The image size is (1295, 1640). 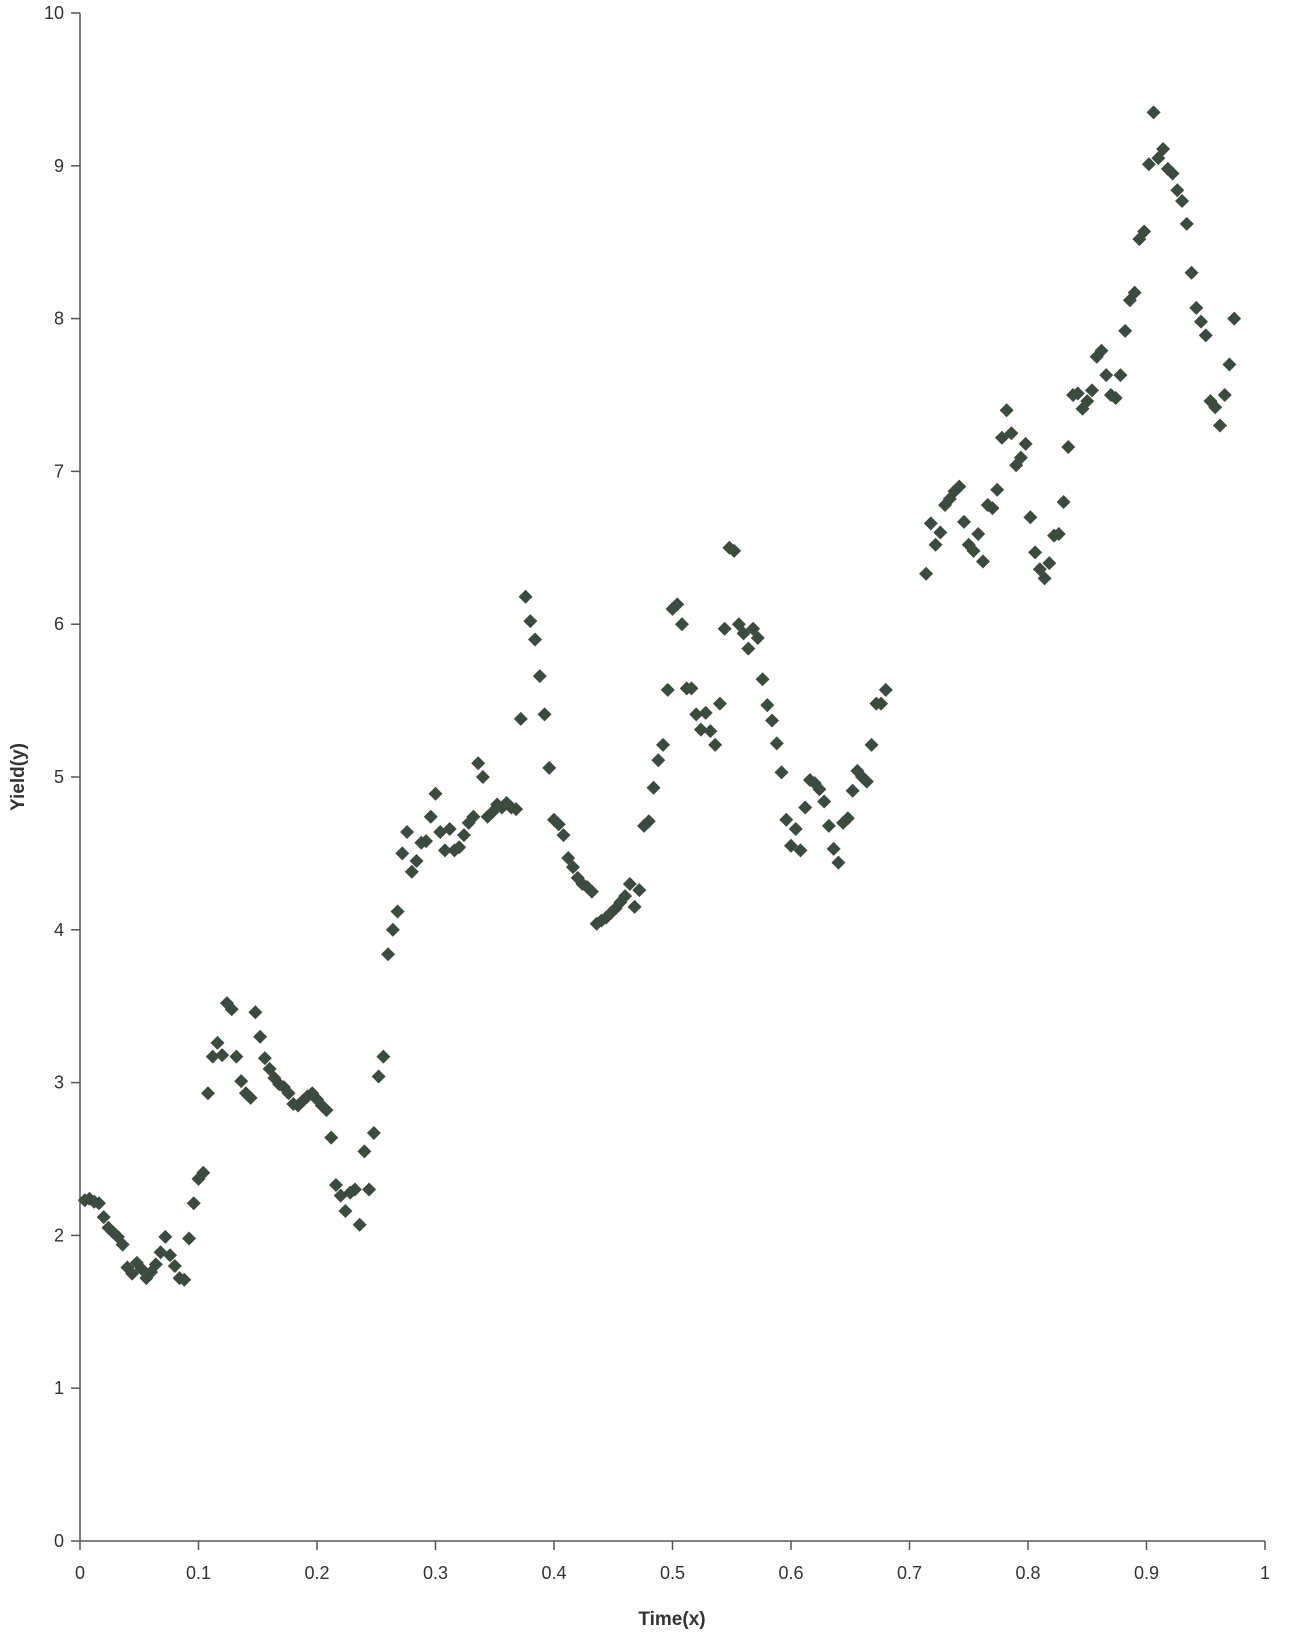 I want to click on x-tick-label: 0.1, so click(x=198, y=1573).